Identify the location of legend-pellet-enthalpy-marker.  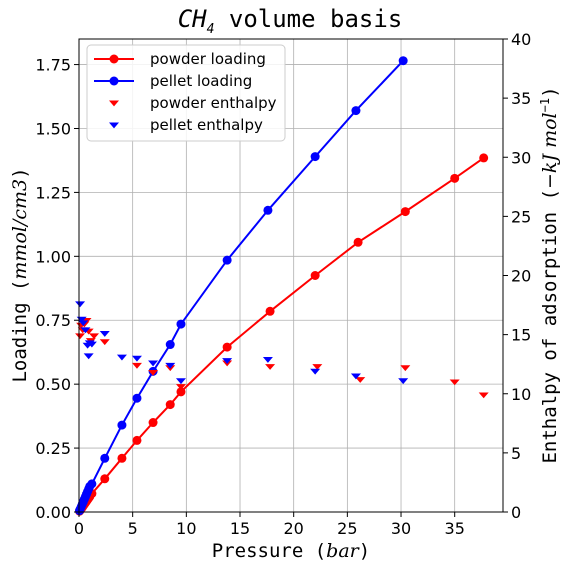
(114, 125).